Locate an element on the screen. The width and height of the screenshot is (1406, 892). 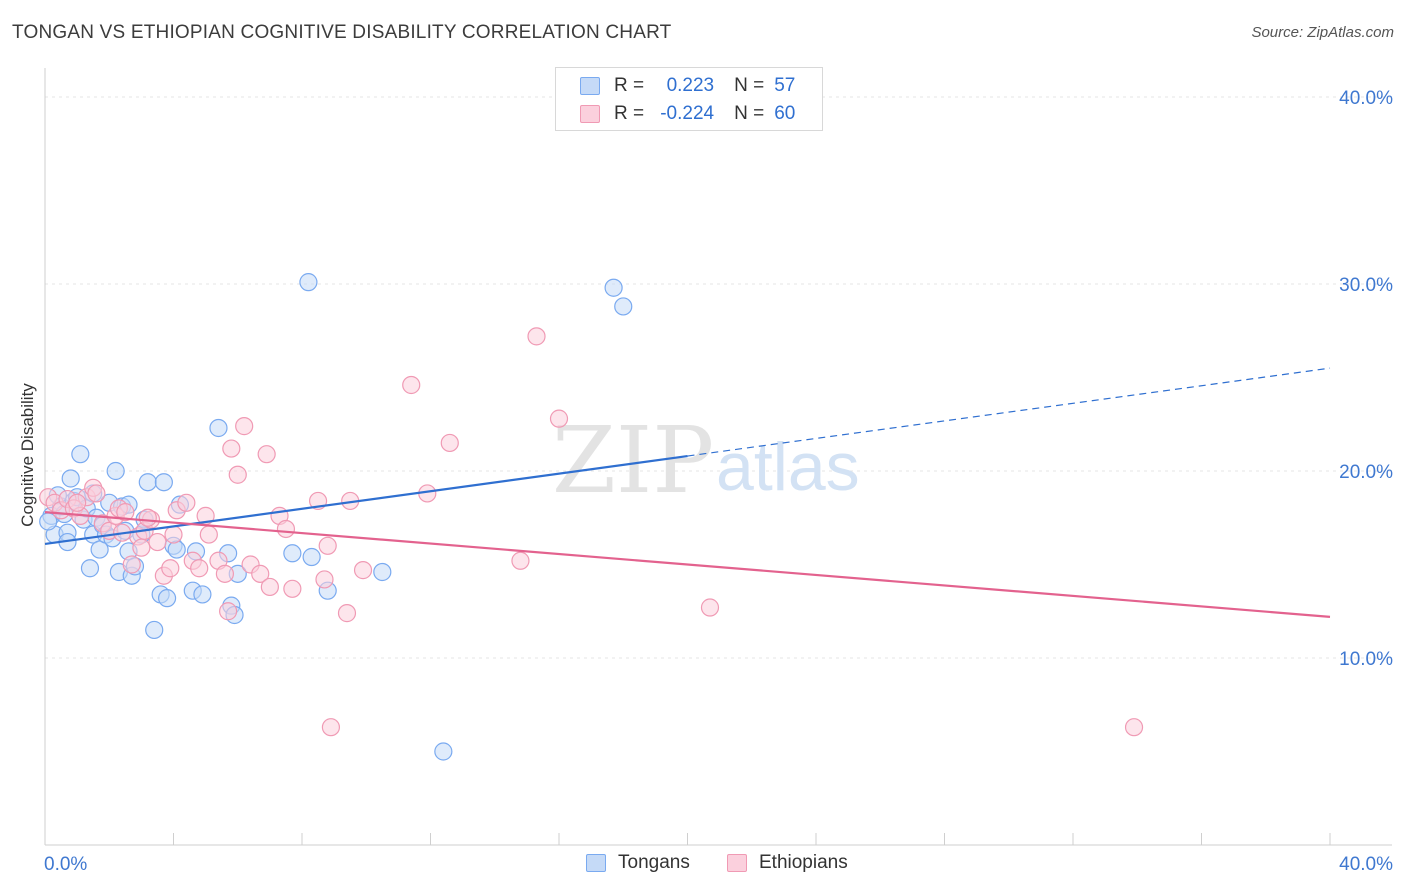
legend-r-value-ethiopians: -0.224 is located at coordinates (687, 113).